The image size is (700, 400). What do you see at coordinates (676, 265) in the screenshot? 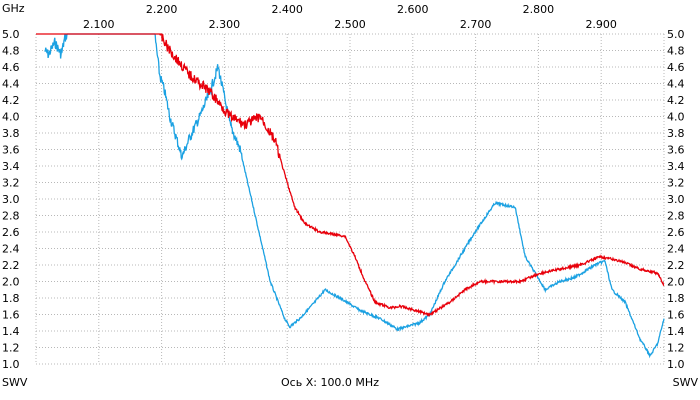
I see `y-tick-label-right: 2.2` at bounding box center [676, 265].